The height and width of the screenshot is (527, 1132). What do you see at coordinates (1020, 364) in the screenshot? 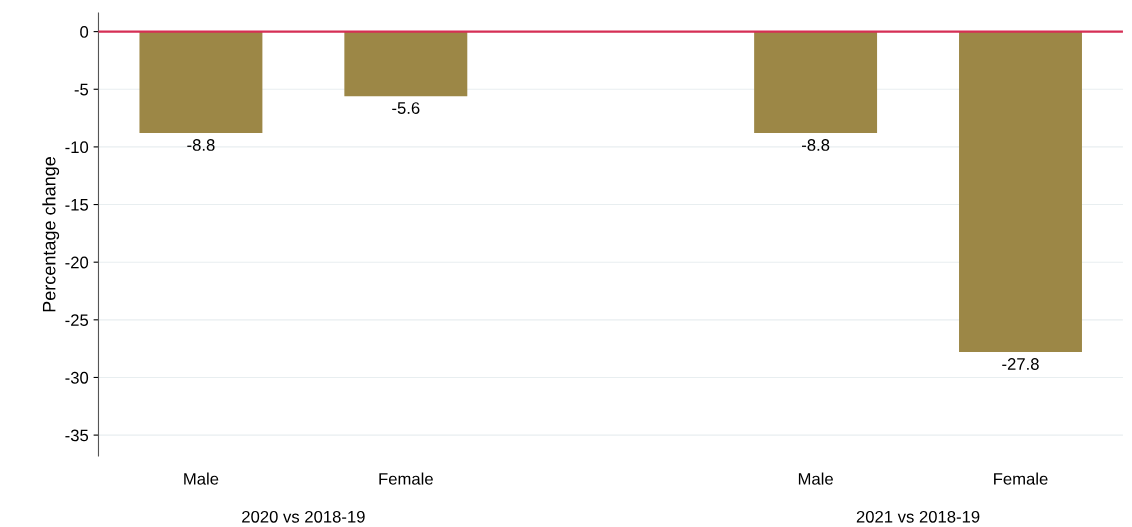
I see `data-label: -27.8` at bounding box center [1020, 364].